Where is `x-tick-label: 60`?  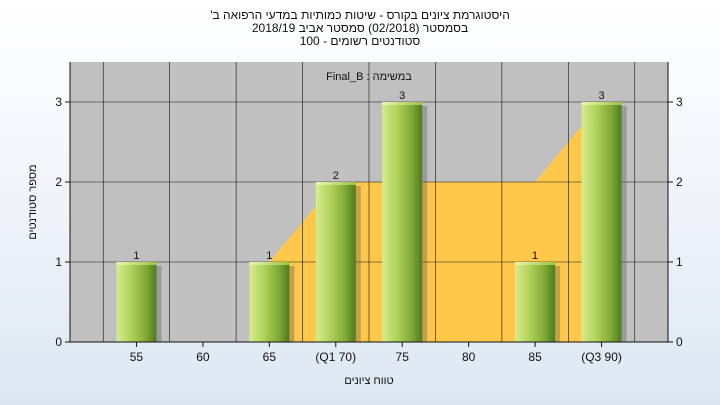
x-tick-label: 60 is located at coordinates (203, 357).